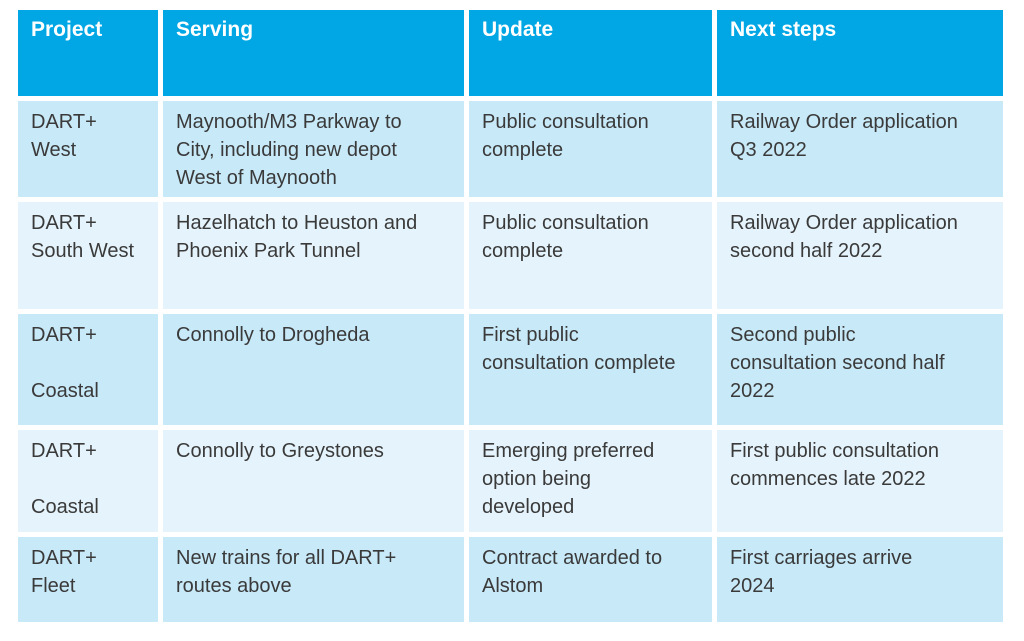 The image size is (1024, 641). Describe the element at coordinates (590, 53) in the screenshot. I see `column-header-update: Update` at that location.